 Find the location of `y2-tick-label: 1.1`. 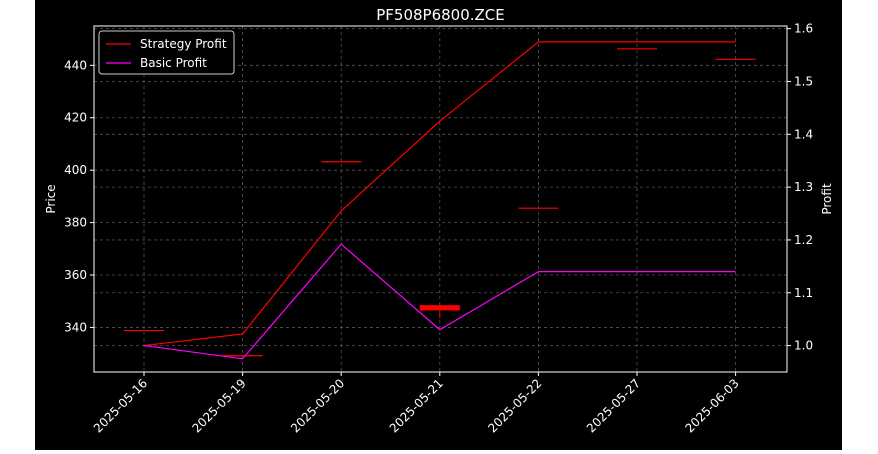

y2-tick-label: 1.1 is located at coordinates (803, 293).